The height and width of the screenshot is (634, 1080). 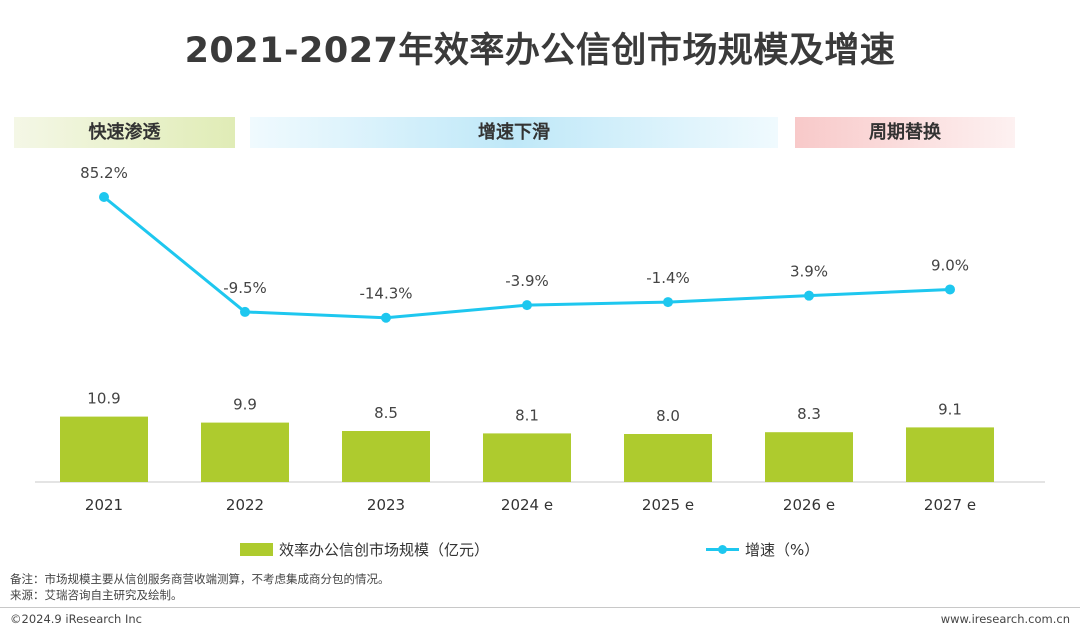 What do you see at coordinates (668, 505) in the screenshot?
I see `x-tick-label-5: 2025 e` at bounding box center [668, 505].